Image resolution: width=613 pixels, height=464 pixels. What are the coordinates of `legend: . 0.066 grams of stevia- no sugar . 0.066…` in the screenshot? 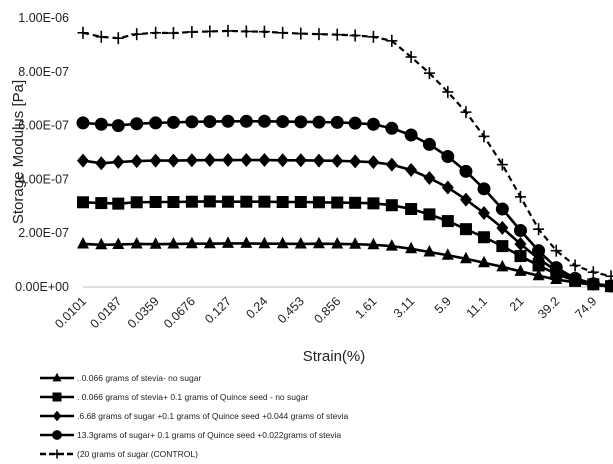 It's located at (194, 415).